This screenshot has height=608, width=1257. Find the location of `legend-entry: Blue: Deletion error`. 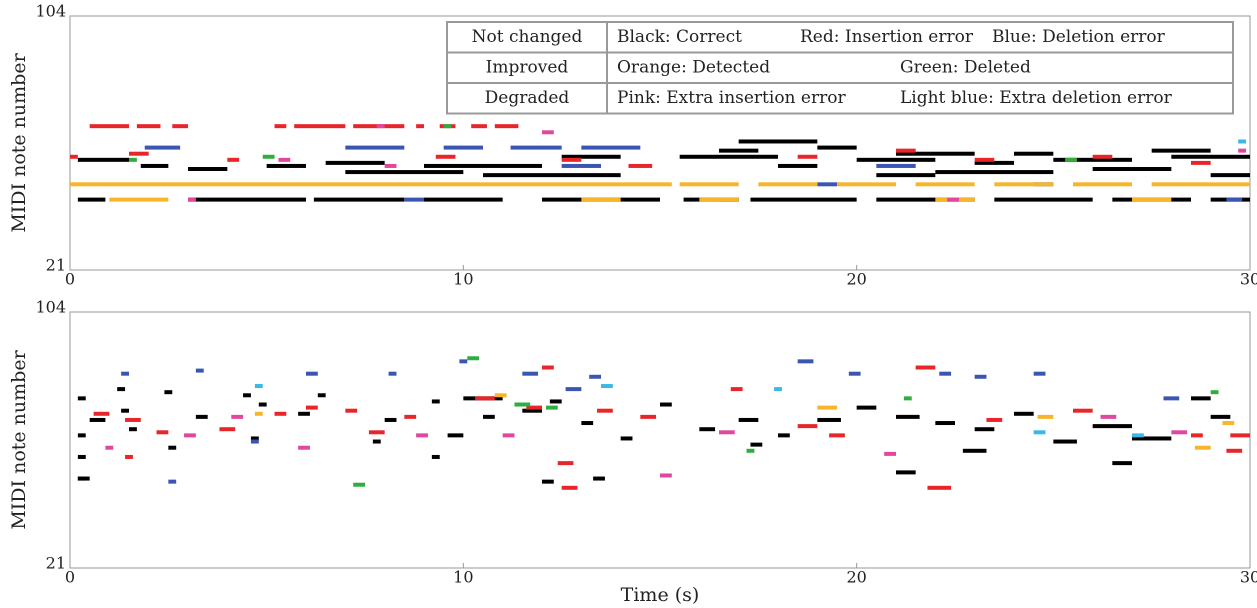

legend-entry: Blue: Deletion error is located at coordinates (1079, 37).